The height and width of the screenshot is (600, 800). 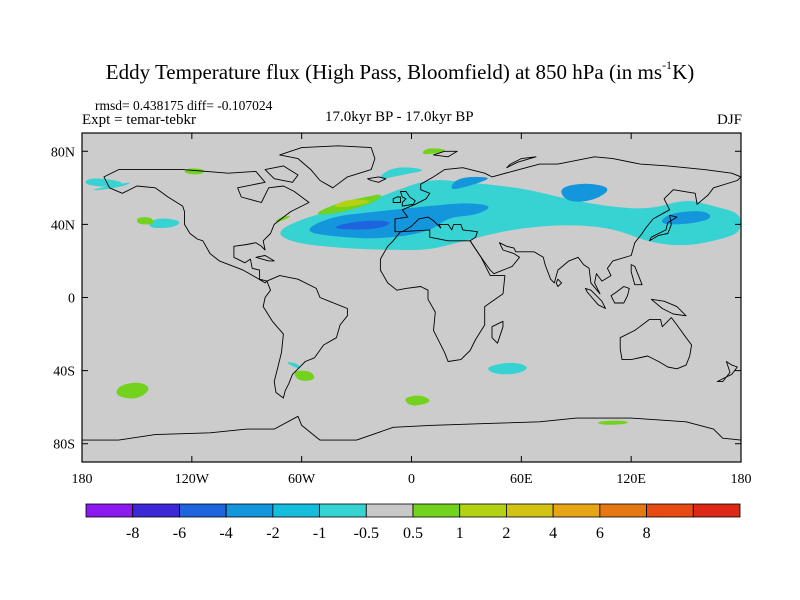 I want to click on coastline-greenland, so click(x=327, y=167).